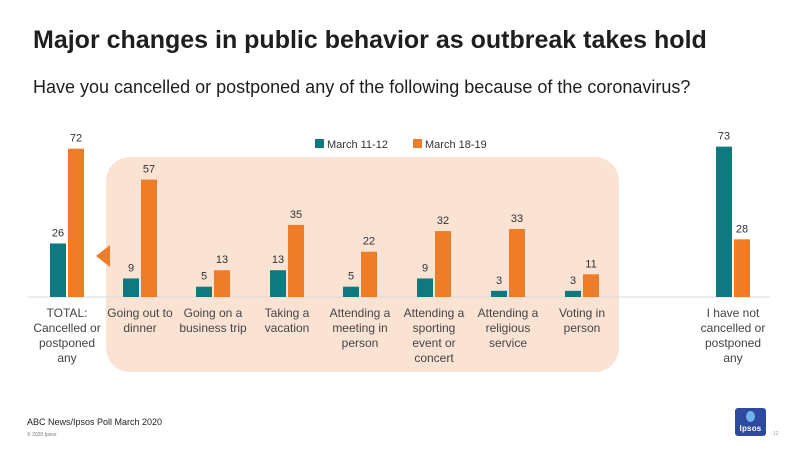  What do you see at coordinates (42, 435) in the screenshot?
I see `copyright-note: © 2020 Ipsos` at bounding box center [42, 435].